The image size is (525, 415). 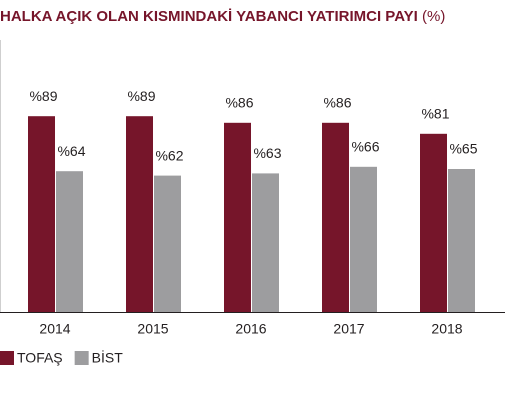 What do you see at coordinates (54, 329) in the screenshot?
I see `x-tick-label: 2014` at bounding box center [54, 329].